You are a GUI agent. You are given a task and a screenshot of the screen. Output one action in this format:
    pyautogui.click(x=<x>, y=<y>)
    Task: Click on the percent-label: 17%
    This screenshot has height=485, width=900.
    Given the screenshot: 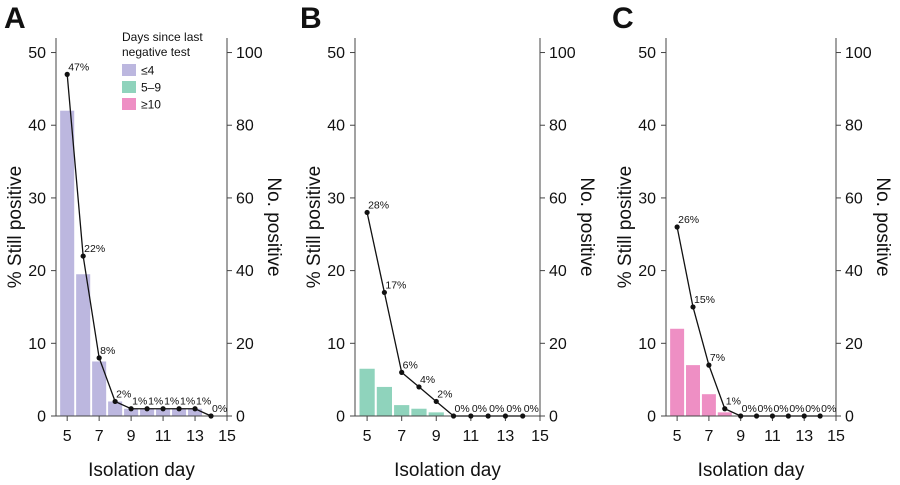 What is the action you would take?
    pyautogui.click(x=395, y=285)
    